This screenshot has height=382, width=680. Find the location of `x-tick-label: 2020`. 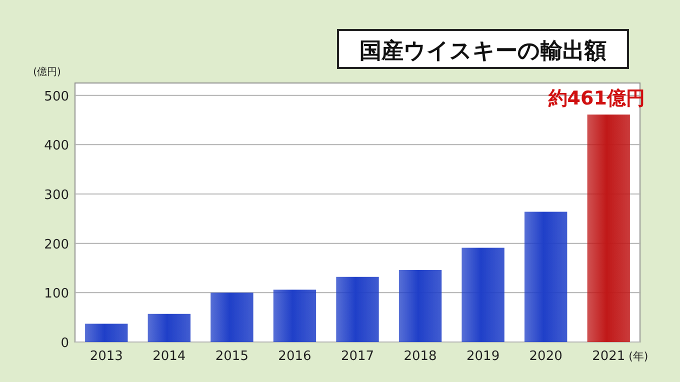

x-tick-label: 2020 is located at coordinates (545, 356).